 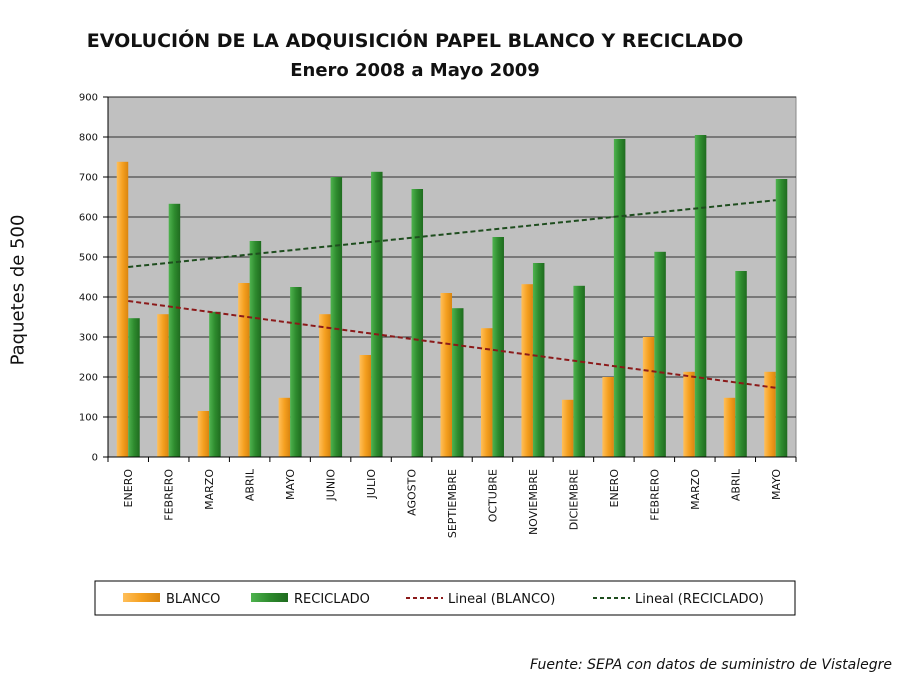 What do you see at coordinates (88, 218) in the screenshot?
I see `y-tick-label: 600` at bounding box center [88, 218].